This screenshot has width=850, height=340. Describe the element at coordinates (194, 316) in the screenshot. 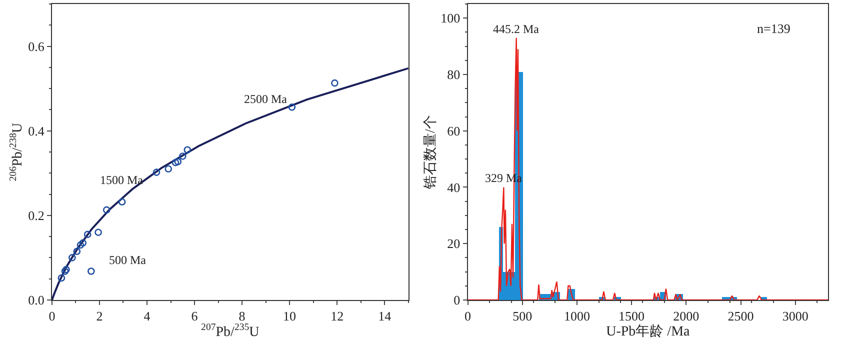

I see `x-tick-label: 6` at that location.